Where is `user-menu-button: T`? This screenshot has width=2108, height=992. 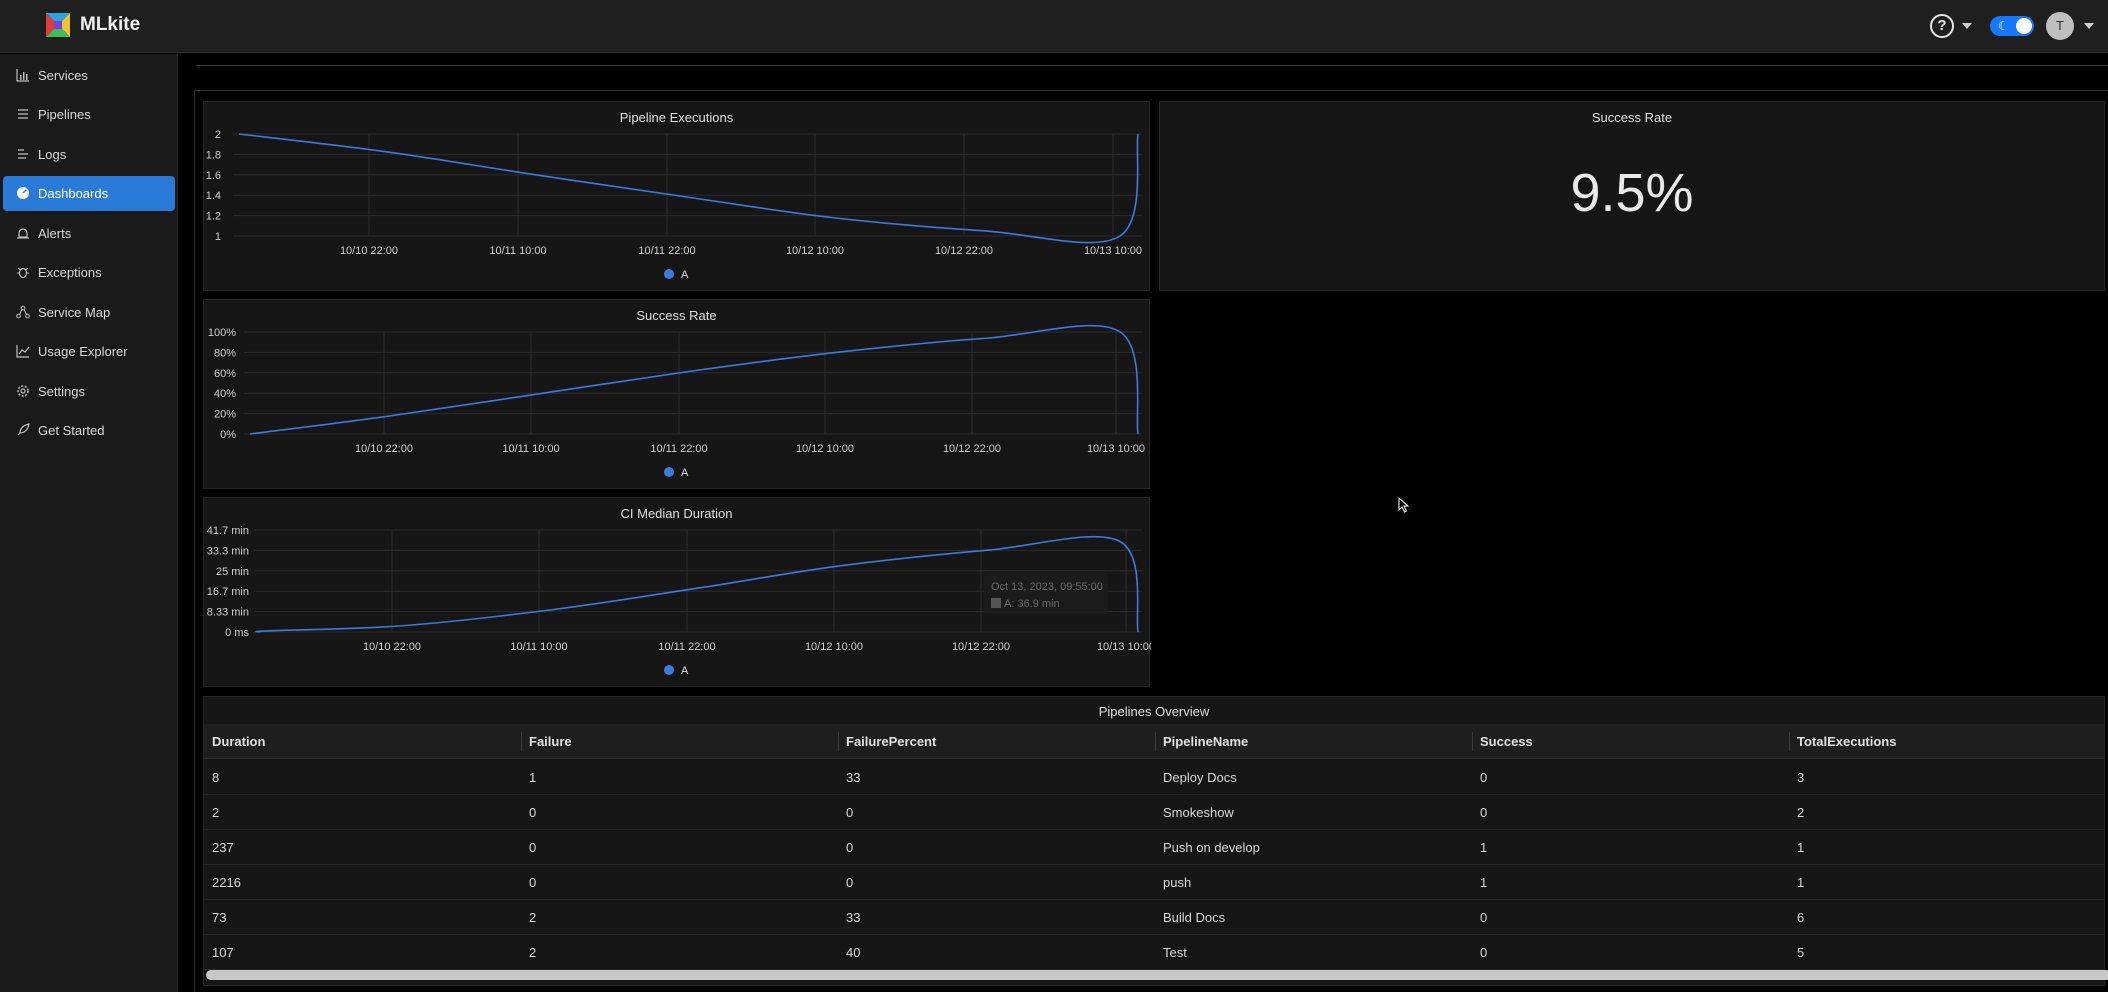 user-menu-button: T is located at coordinates (2071, 26).